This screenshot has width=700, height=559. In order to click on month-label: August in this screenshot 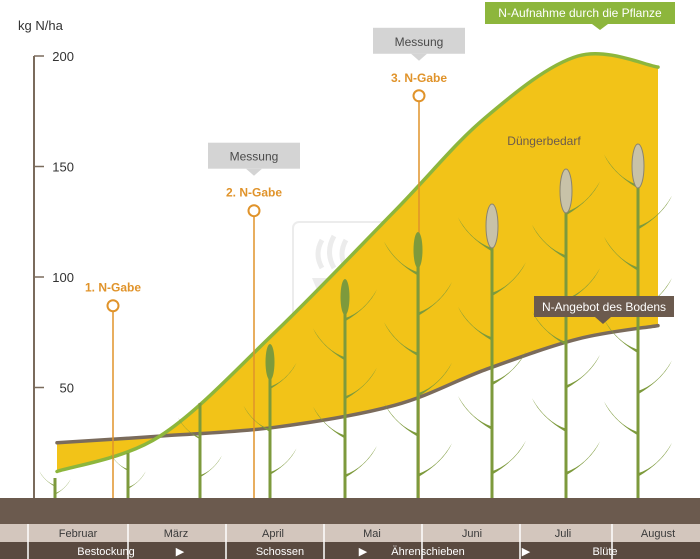, I will do `click(658, 534)`.